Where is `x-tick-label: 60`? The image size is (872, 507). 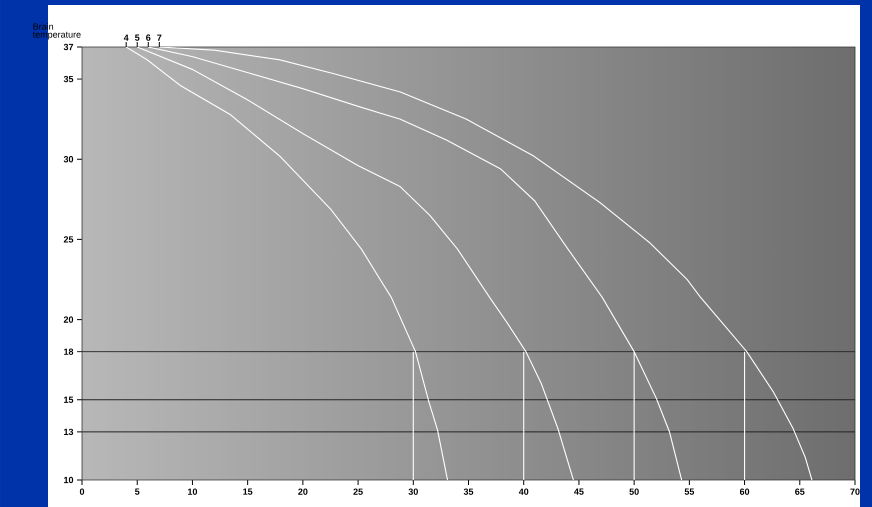 x-tick-label: 60 is located at coordinates (745, 491).